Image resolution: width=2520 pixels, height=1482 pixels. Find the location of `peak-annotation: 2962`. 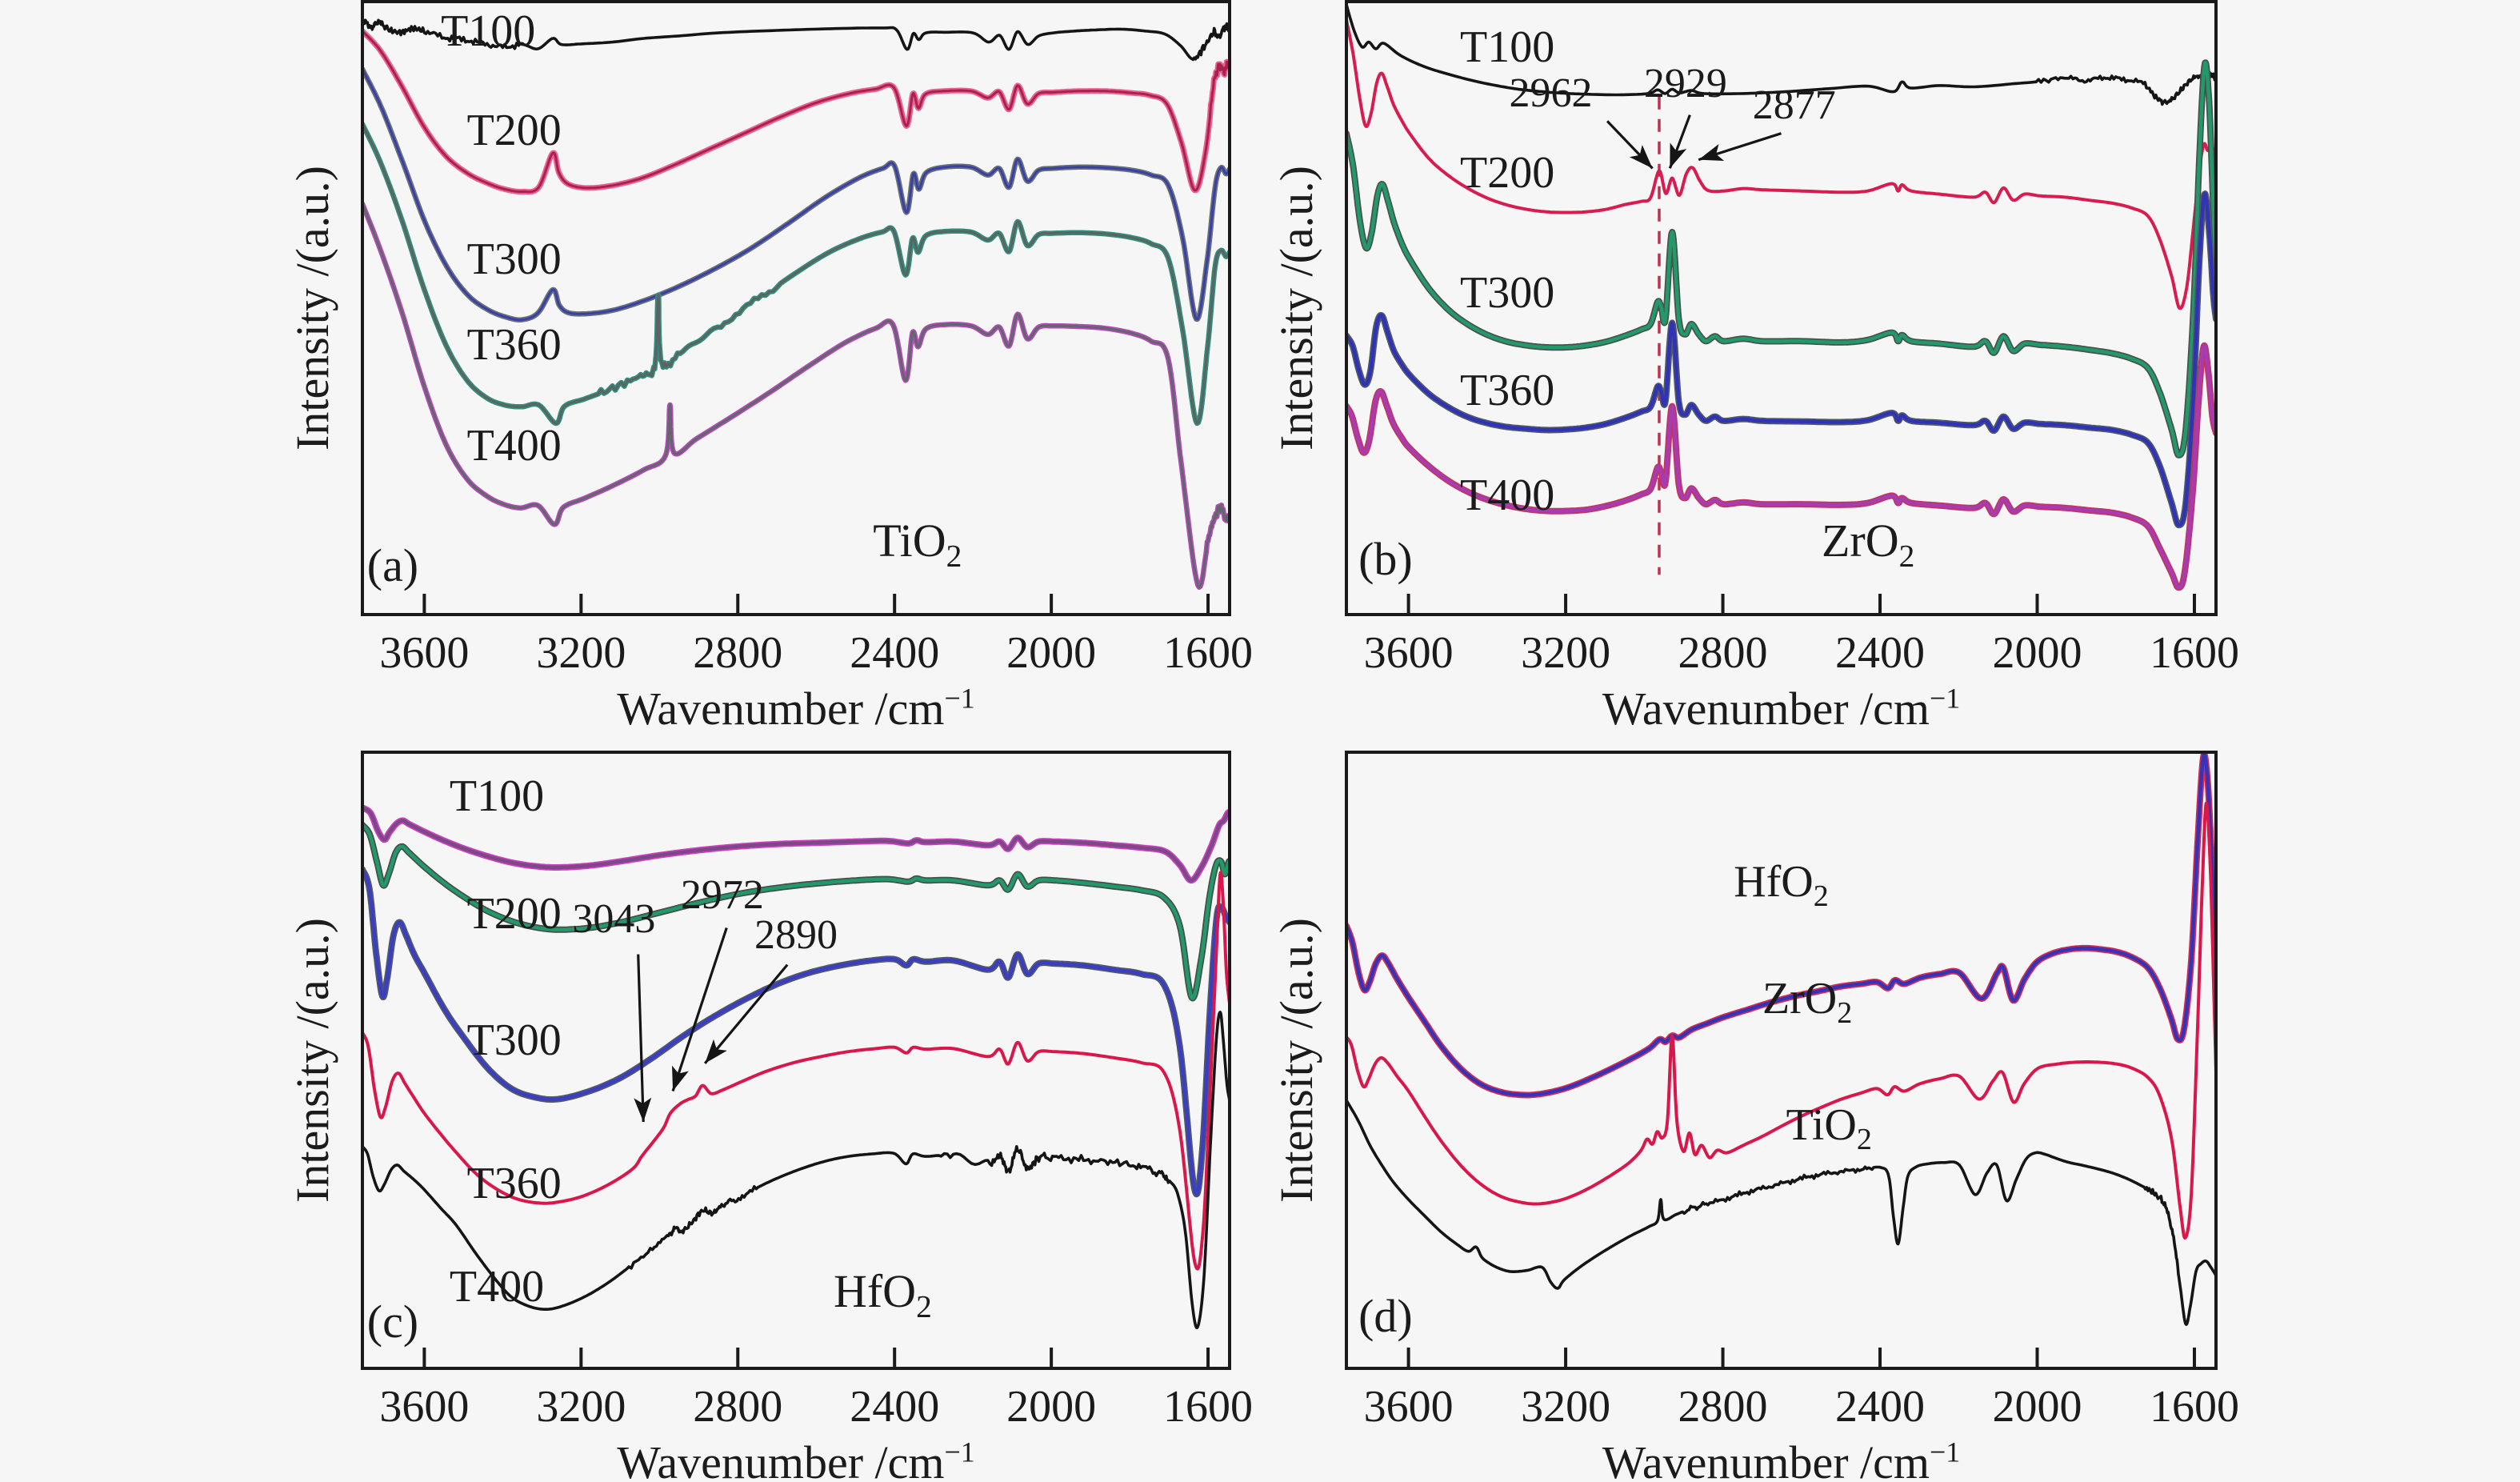

peak-annotation: 2962 is located at coordinates (1551, 93).